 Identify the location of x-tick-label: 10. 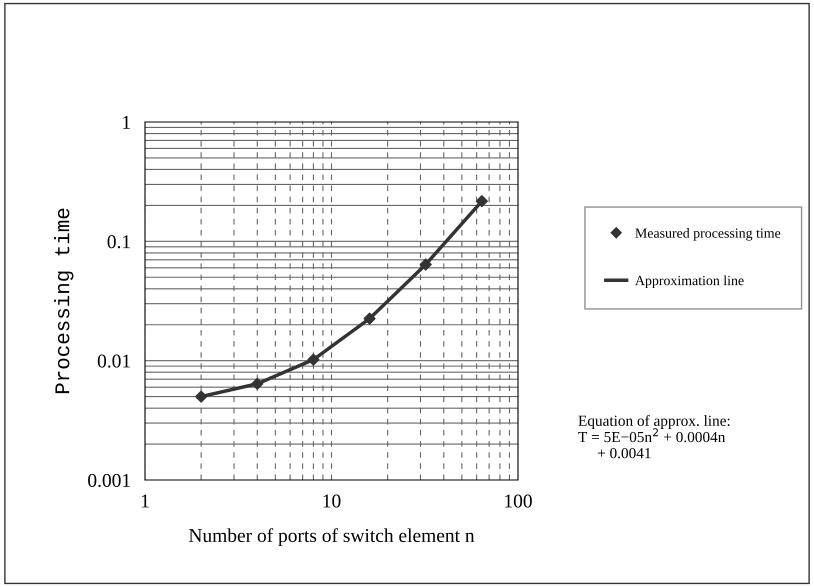
(331, 501).